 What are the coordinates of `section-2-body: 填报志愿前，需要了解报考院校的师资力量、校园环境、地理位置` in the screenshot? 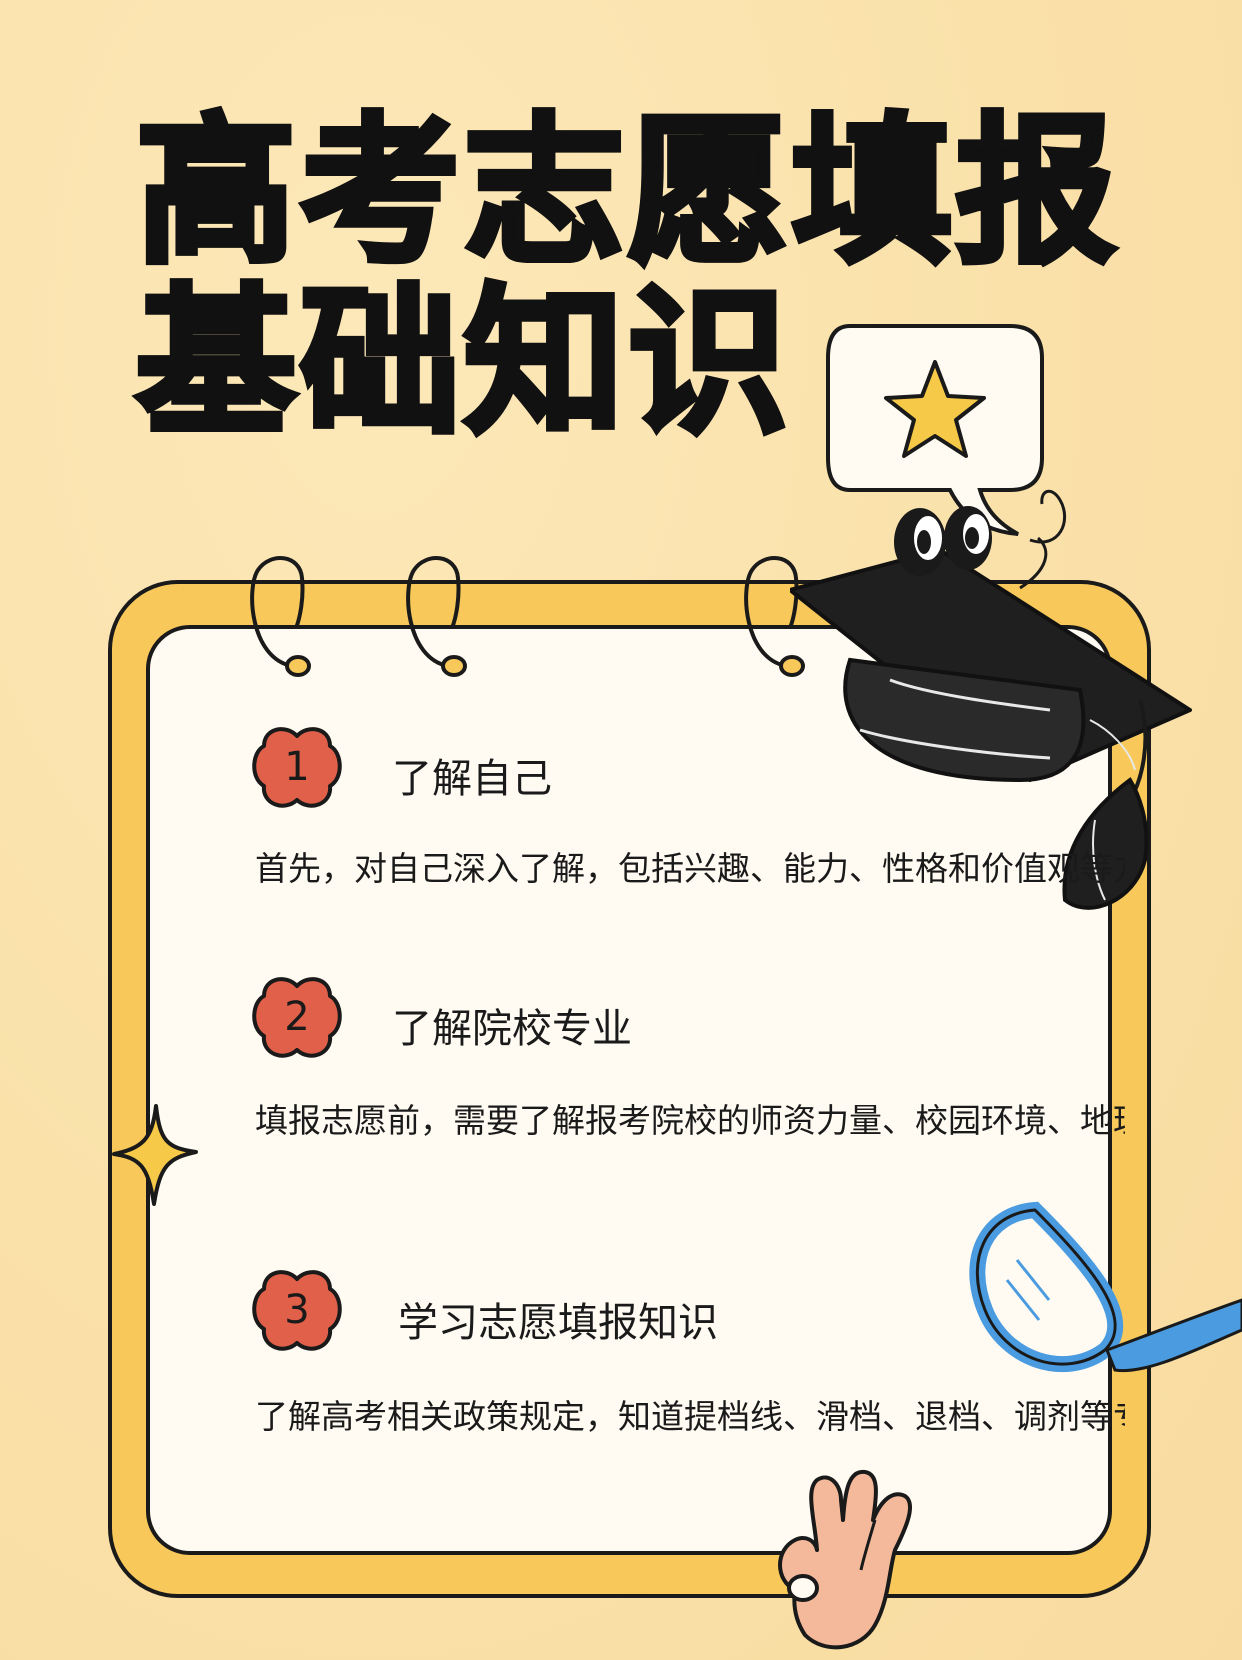 It's located at (690, 1120).